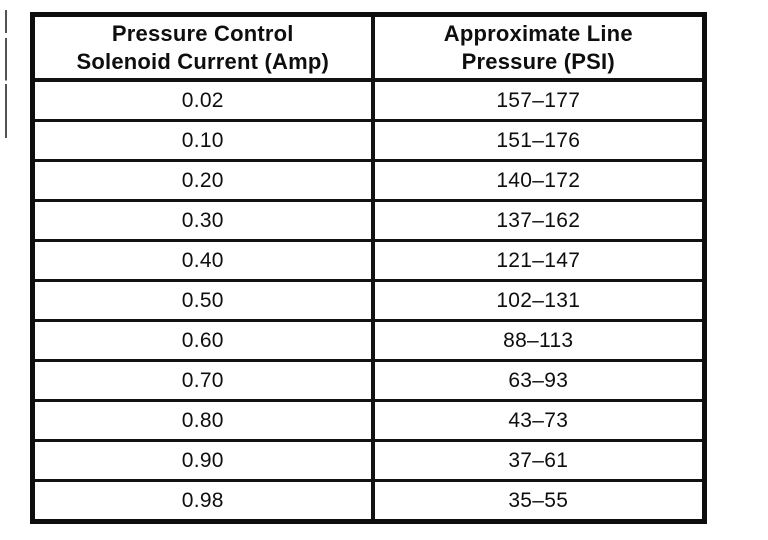 The width and height of the screenshot is (768, 540). I want to click on table-row: 0.80 43–73, so click(368, 420).